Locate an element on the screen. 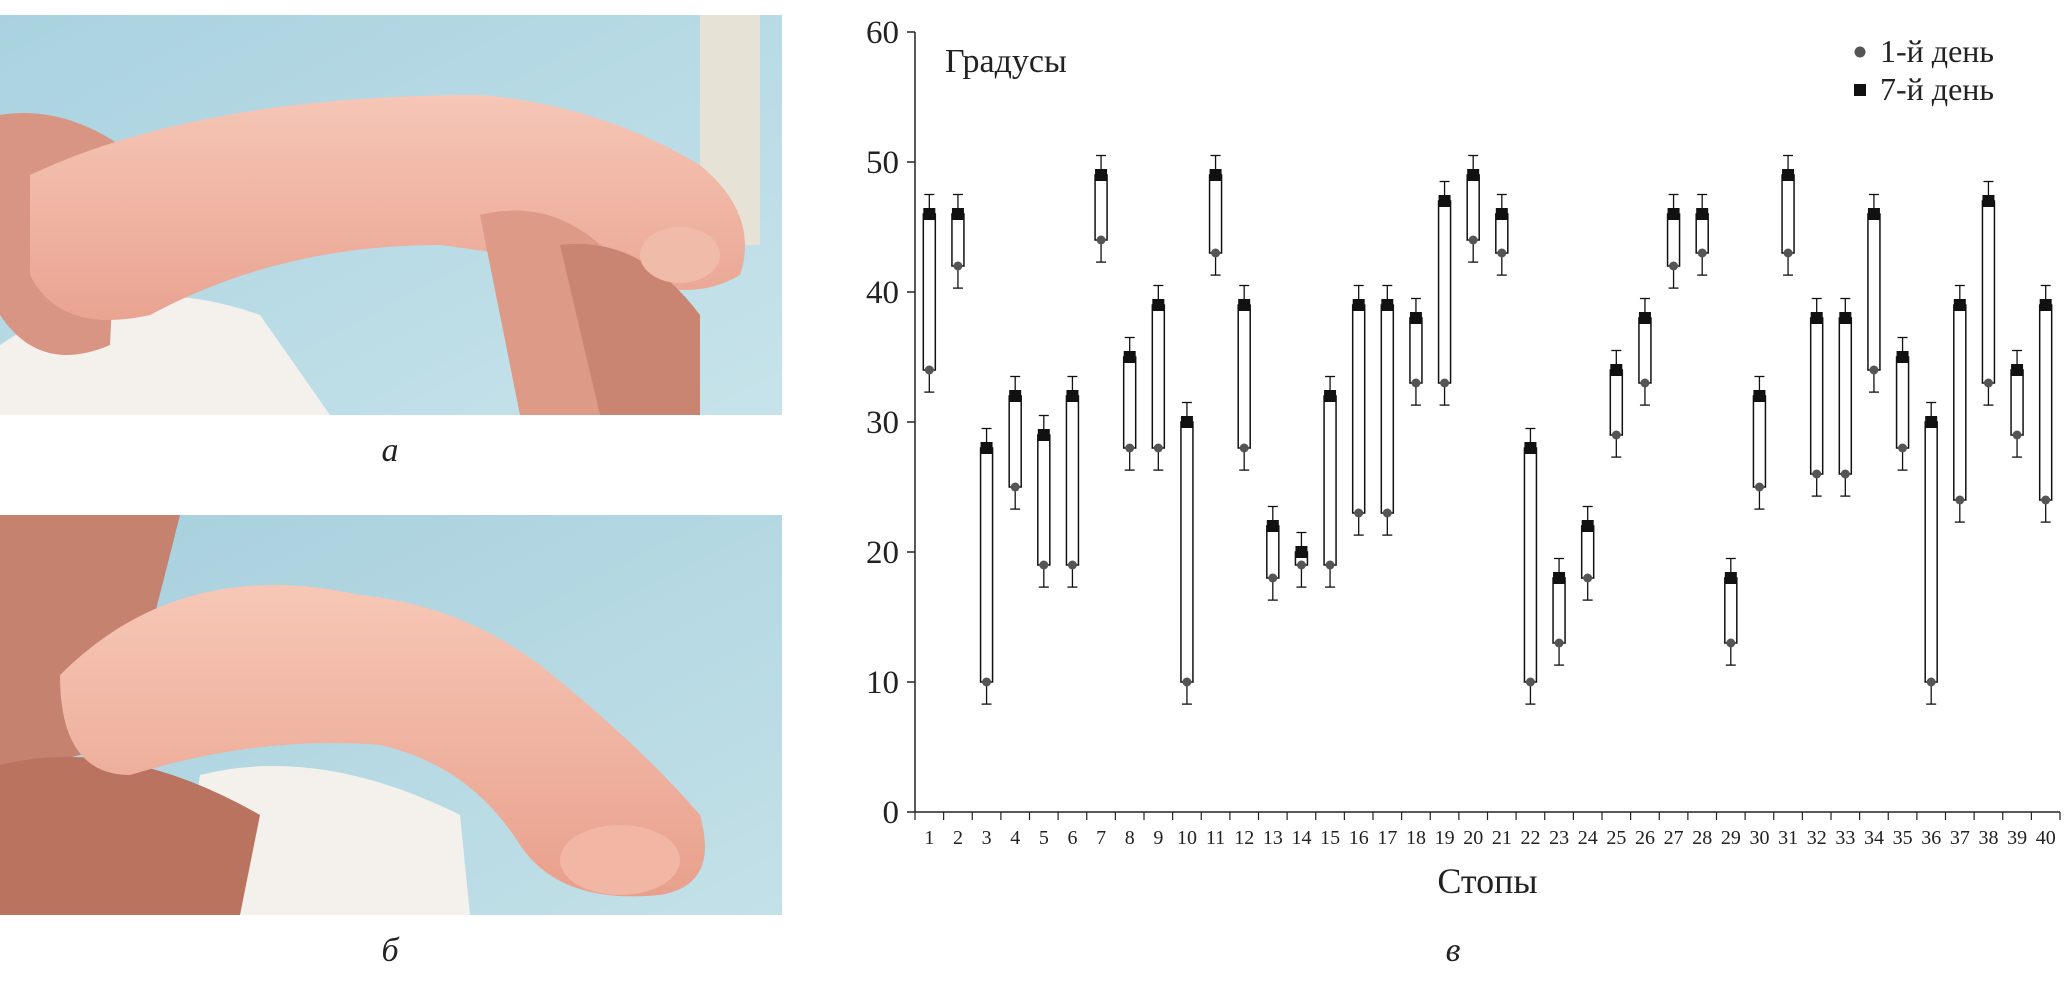 Image resolution: width=2067 pixels, height=983 pixels. x-tick-label: 27 is located at coordinates (1674, 838).